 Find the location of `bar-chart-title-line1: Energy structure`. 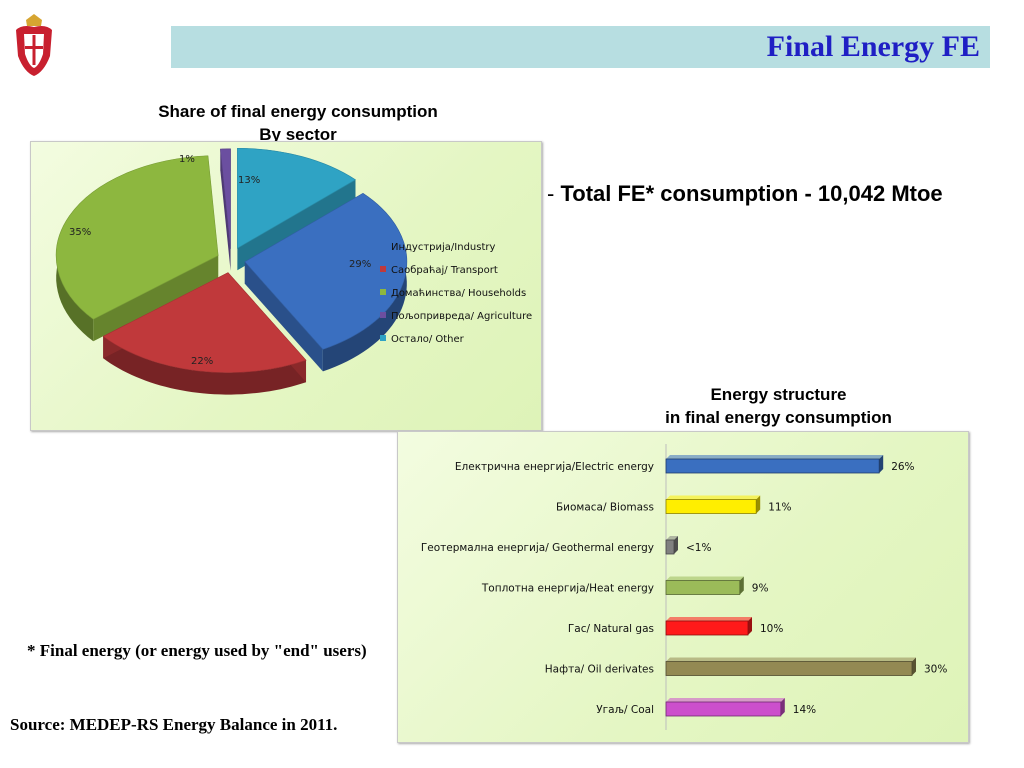

bar-chart-title-line1: Energy structure is located at coordinates (778, 394).